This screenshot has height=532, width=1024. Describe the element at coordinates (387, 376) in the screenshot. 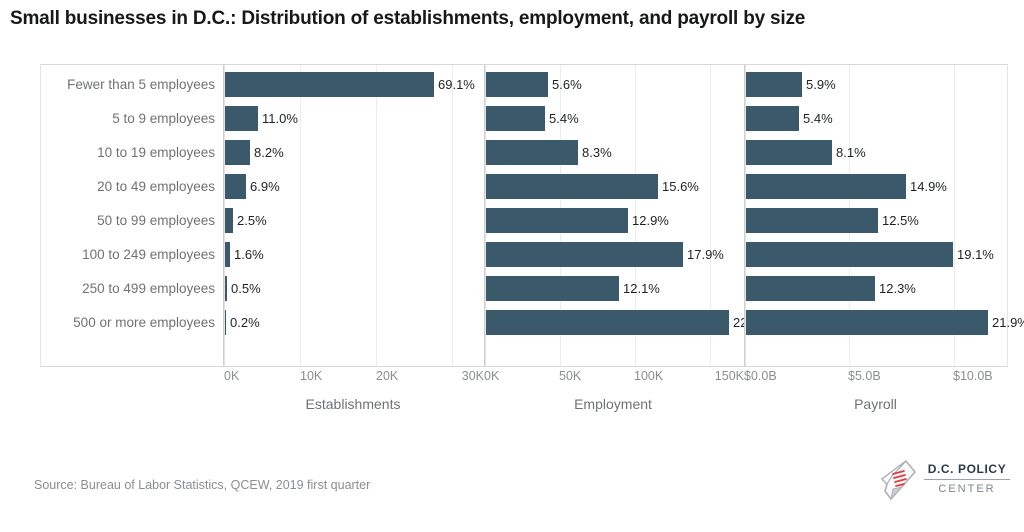

I see `x-tick-label: 20K` at that location.